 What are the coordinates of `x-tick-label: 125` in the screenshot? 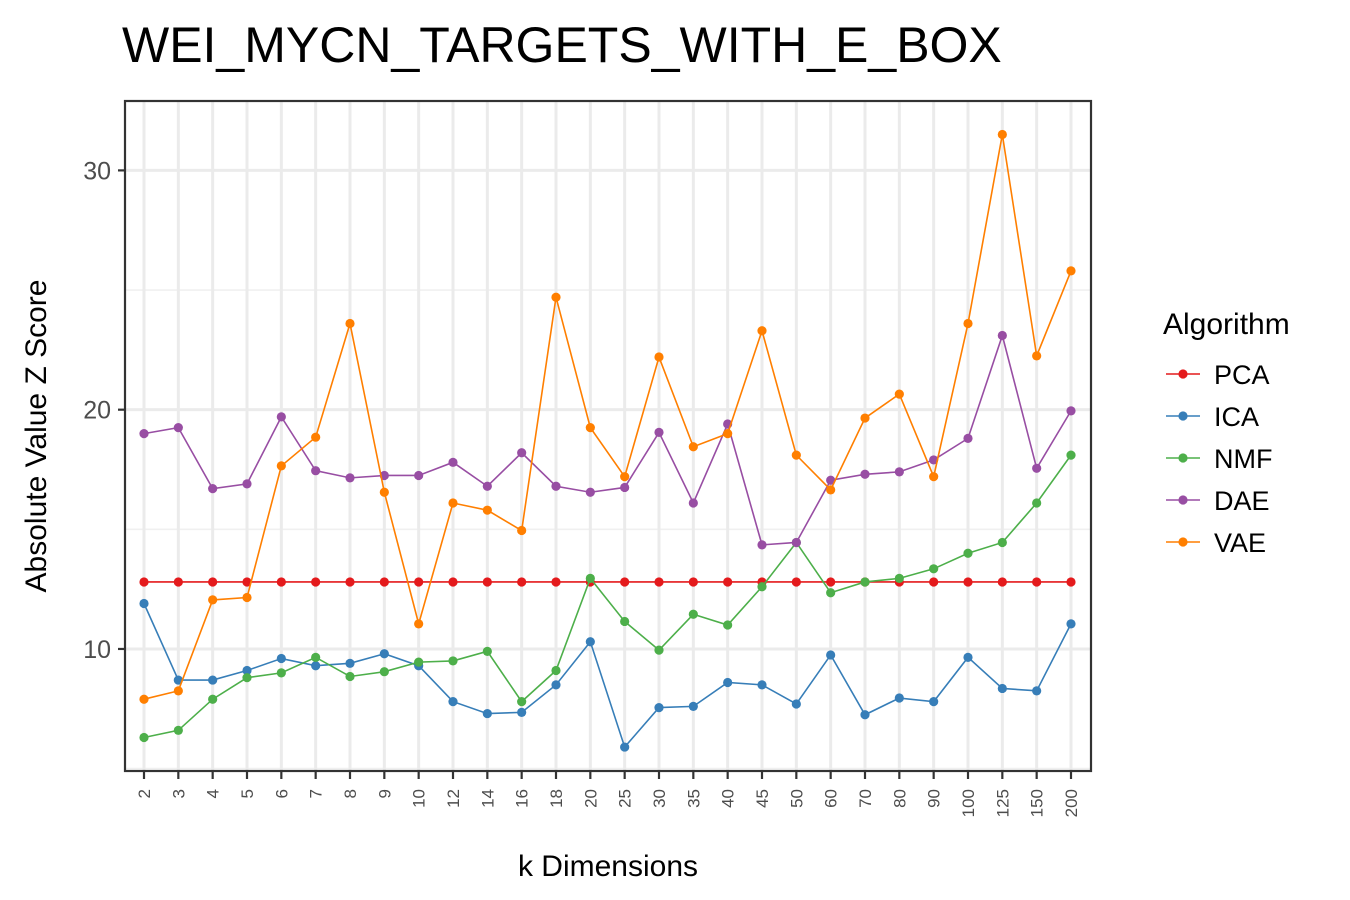 It's located at (1002, 803).